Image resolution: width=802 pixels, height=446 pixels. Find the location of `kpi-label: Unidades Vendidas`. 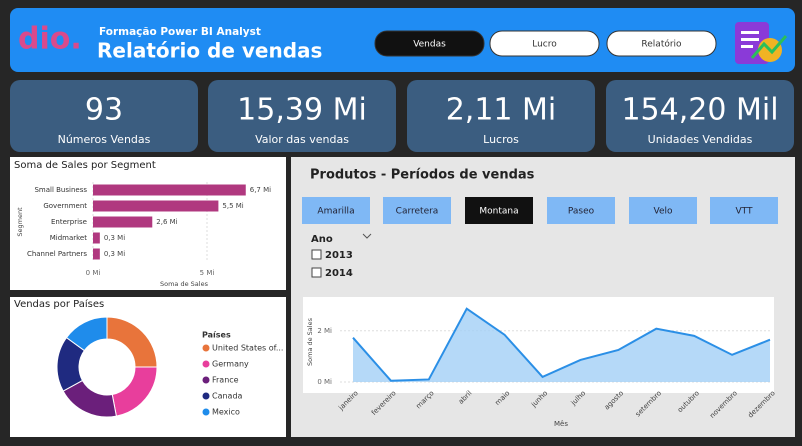

kpi-label: Unidades Vendidas is located at coordinates (700, 139).